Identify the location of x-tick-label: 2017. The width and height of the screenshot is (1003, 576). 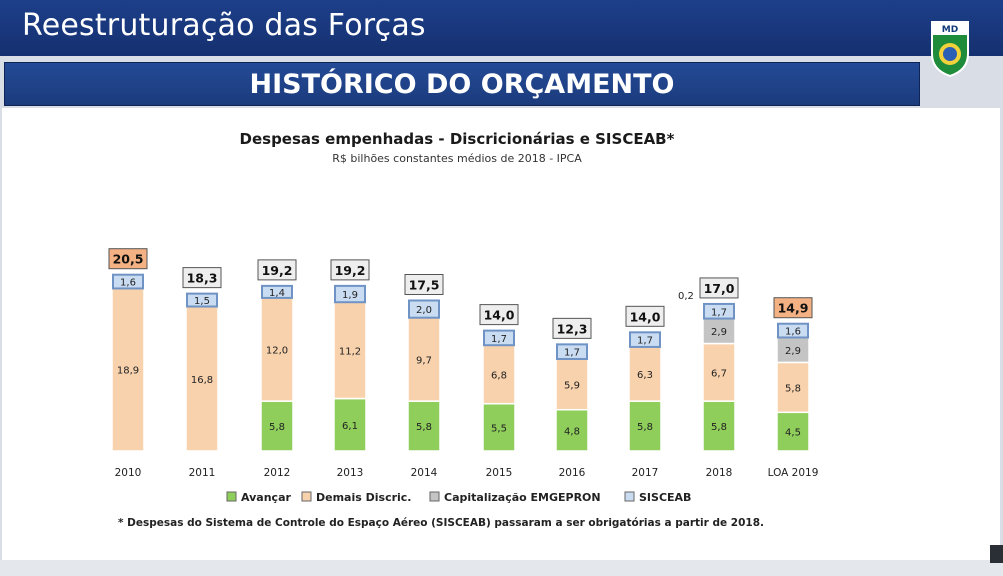
(645, 473).